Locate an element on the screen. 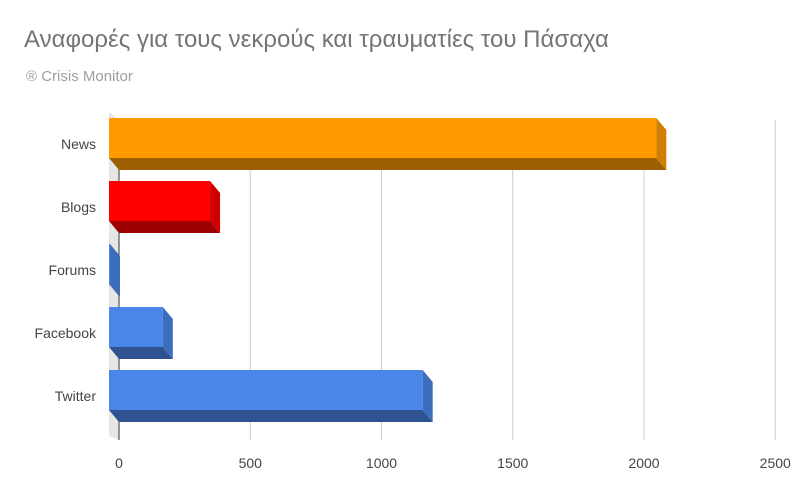 The width and height of the screenshot is (800, 495). bar-forums is located at coordinates (114, 270).